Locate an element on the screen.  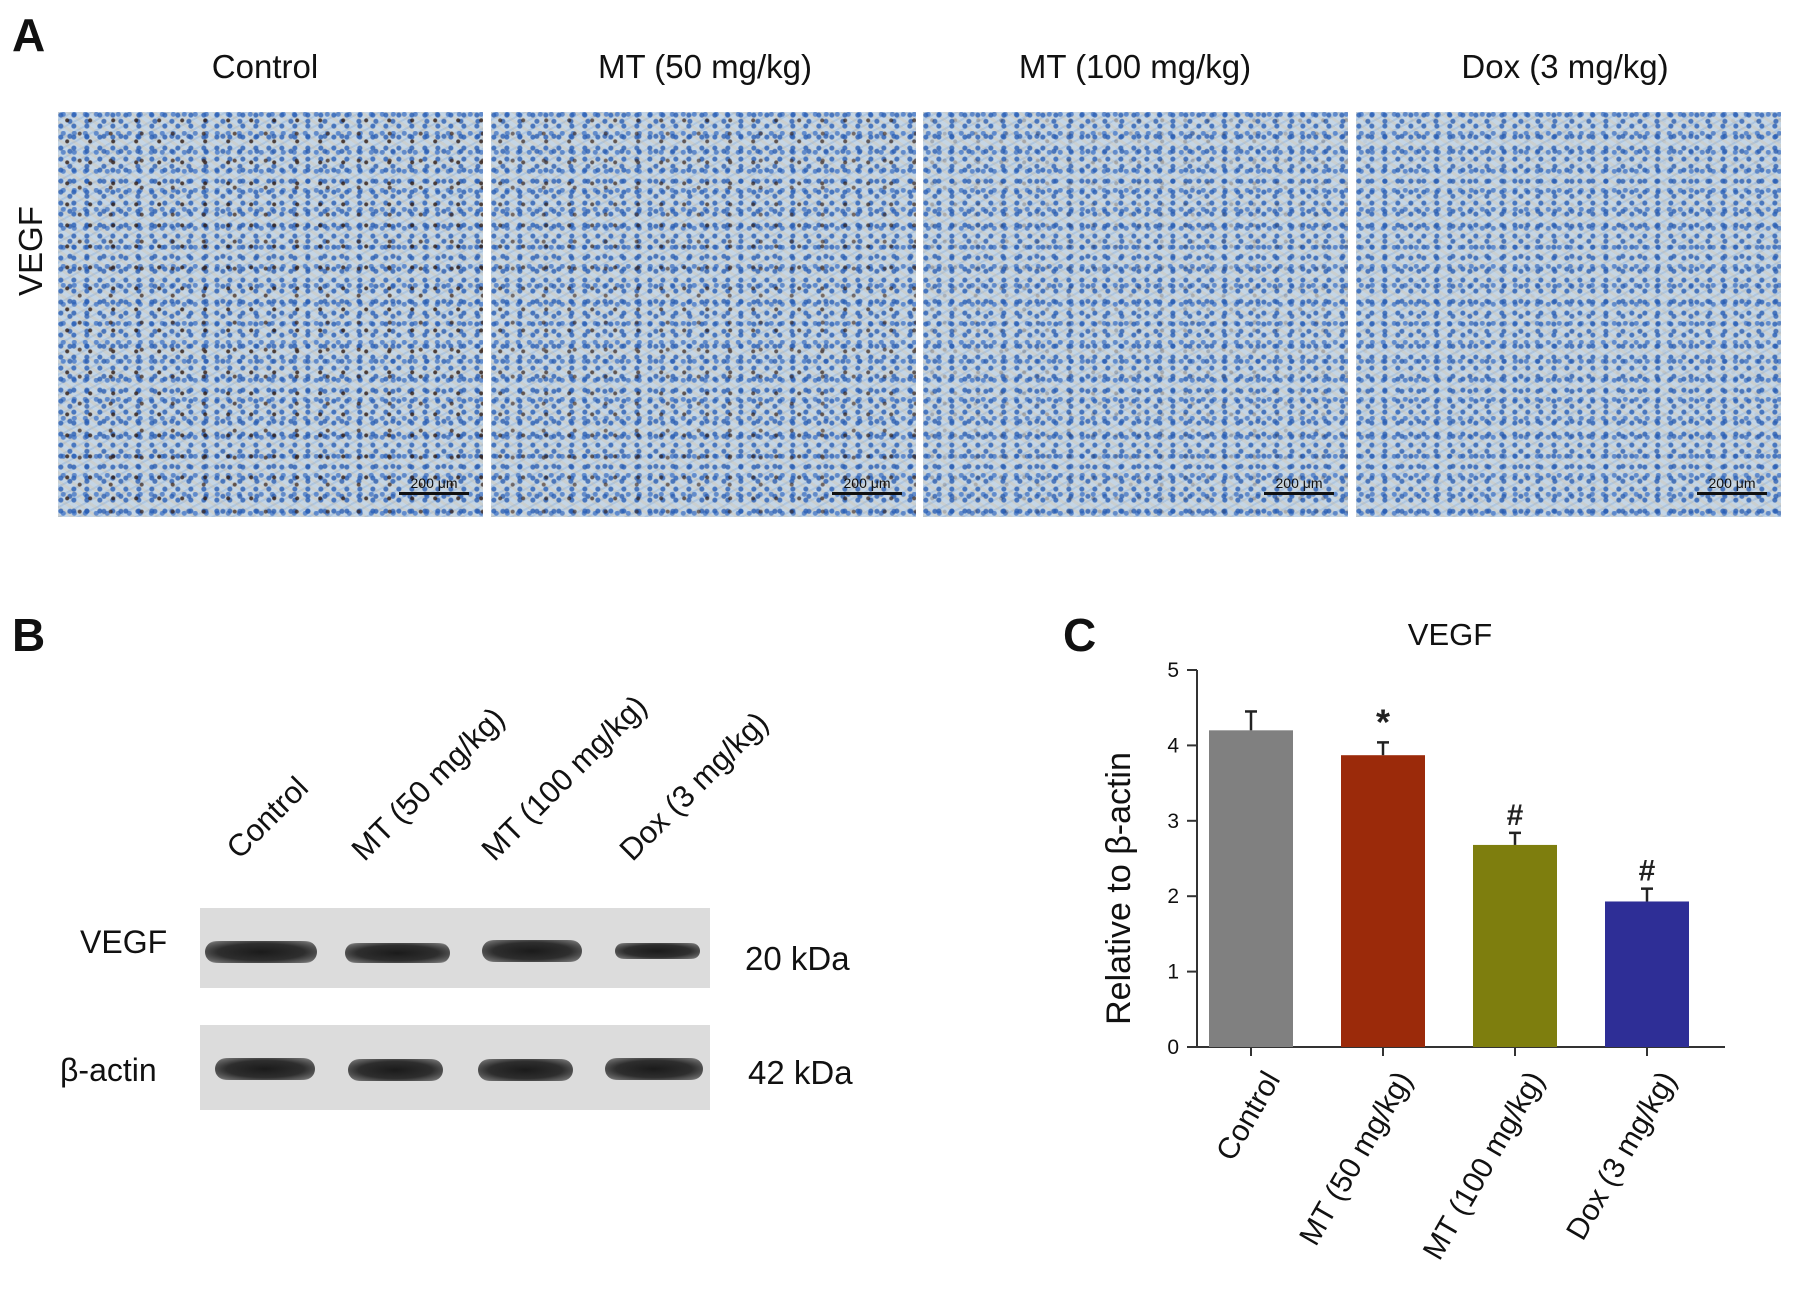
x-tick-label: Dox (3 mg/kg) is located at coordinates (1621, 1156).